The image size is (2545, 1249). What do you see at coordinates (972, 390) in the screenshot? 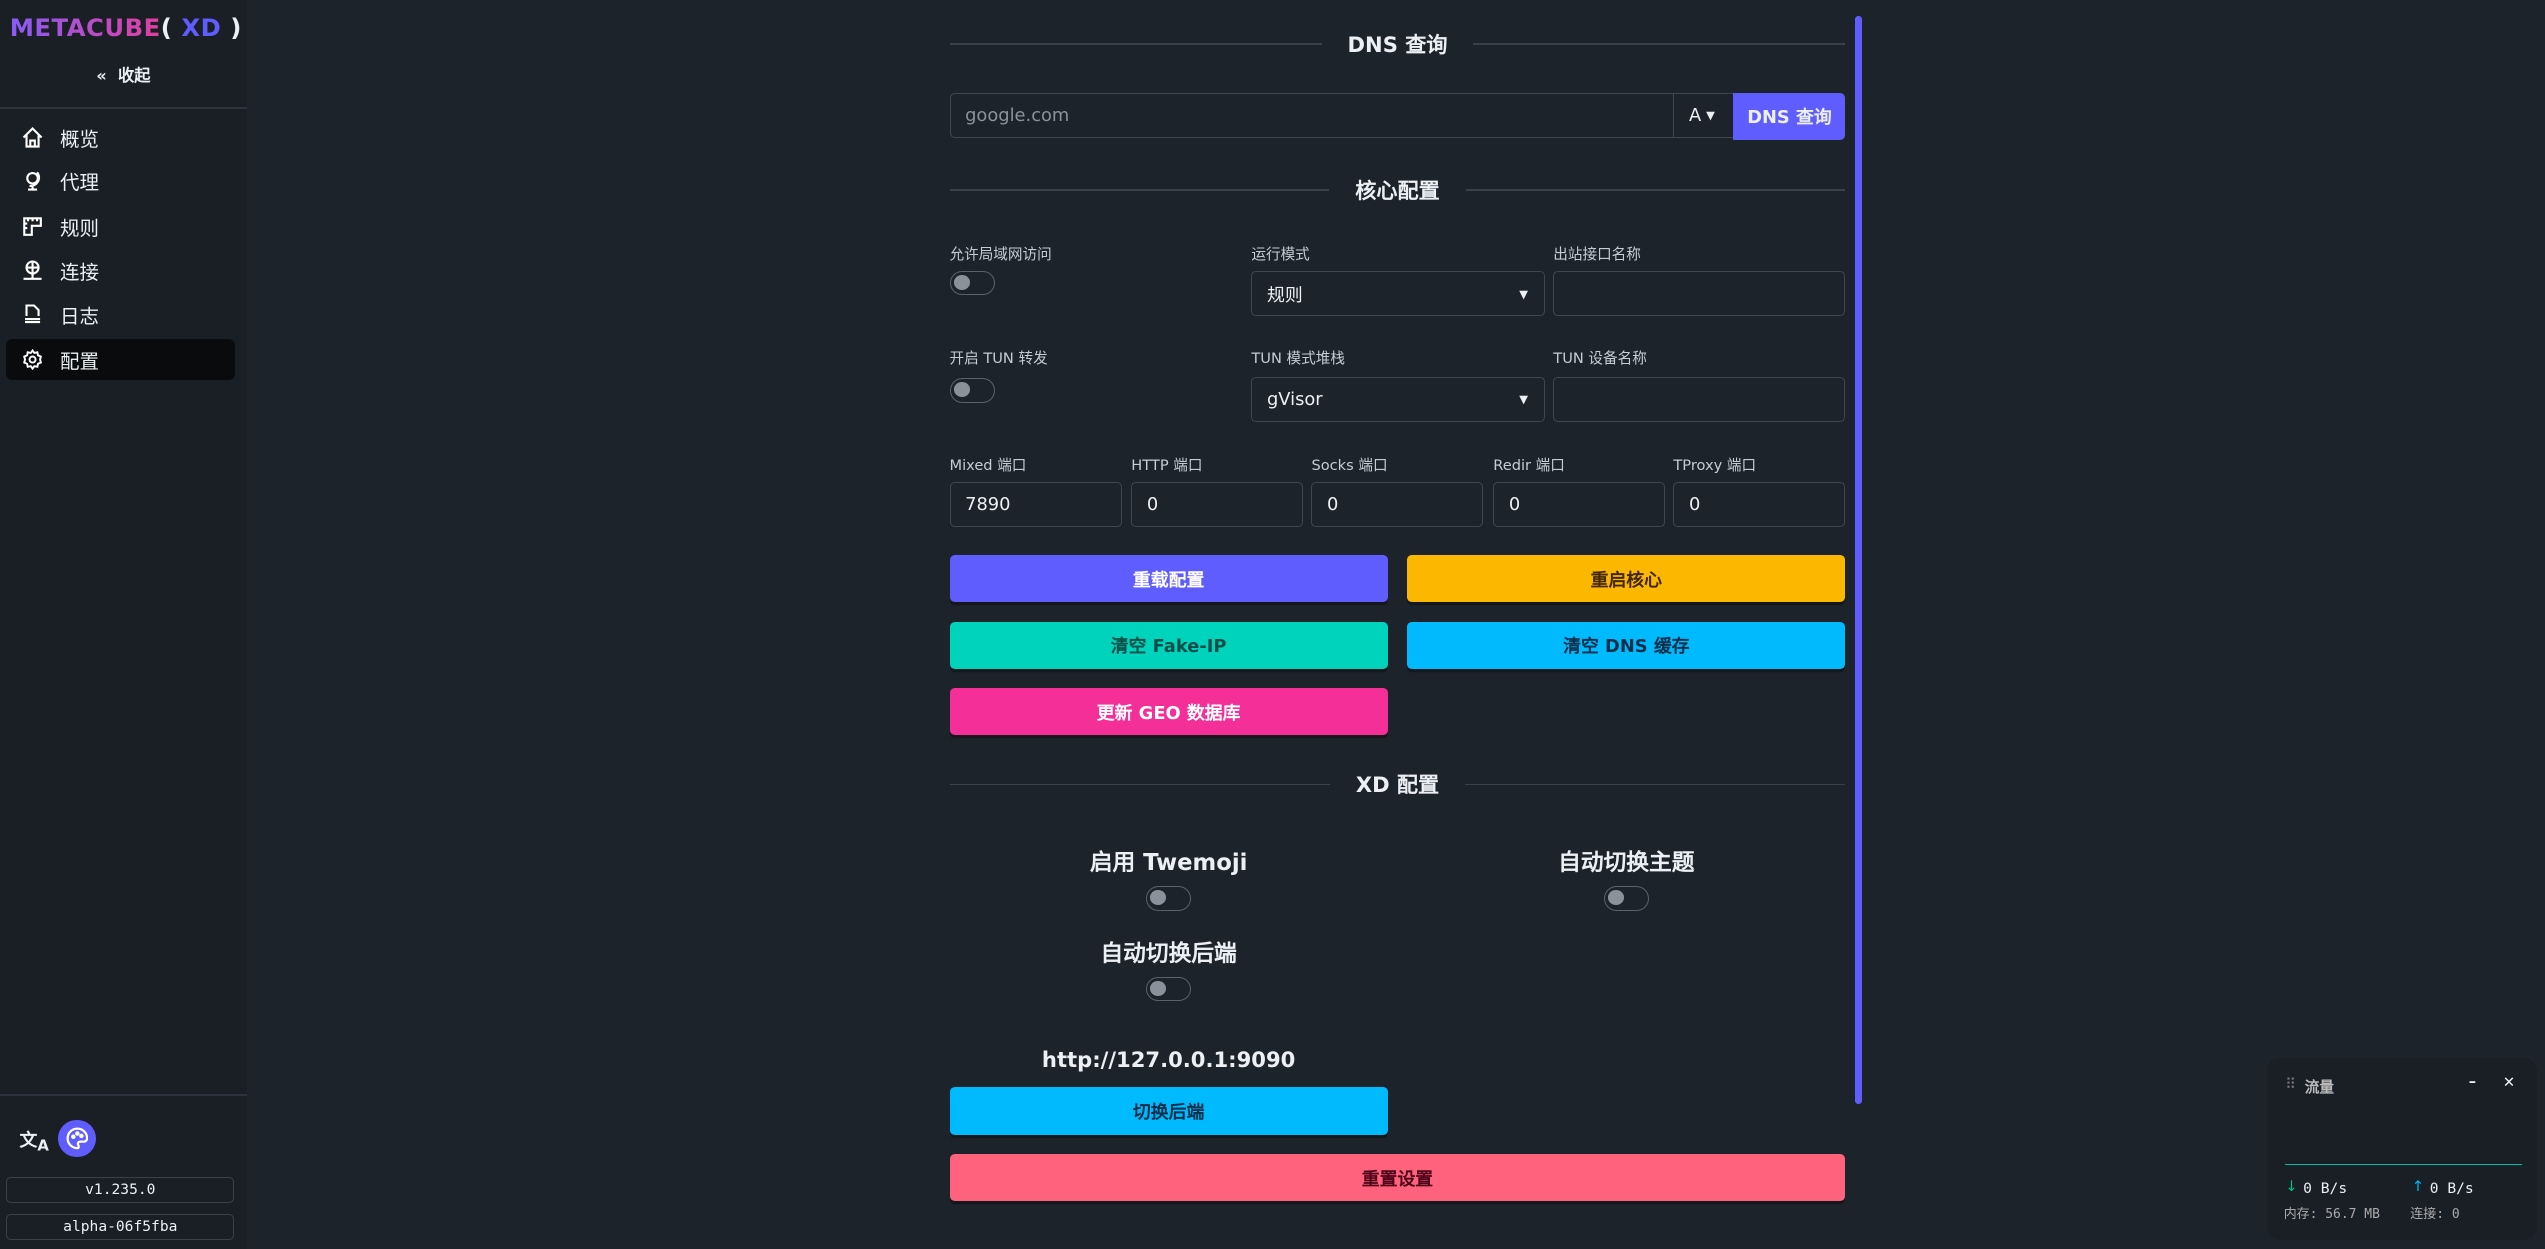
I see `tun-toggle` at bounding box center [972, 390].